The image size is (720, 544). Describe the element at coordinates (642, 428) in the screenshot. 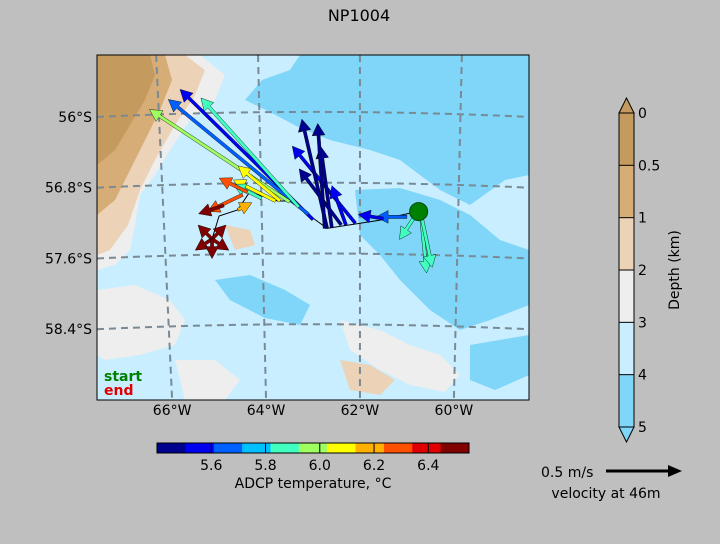

I see `depth-colorbar-tick-label: 5` at that location.